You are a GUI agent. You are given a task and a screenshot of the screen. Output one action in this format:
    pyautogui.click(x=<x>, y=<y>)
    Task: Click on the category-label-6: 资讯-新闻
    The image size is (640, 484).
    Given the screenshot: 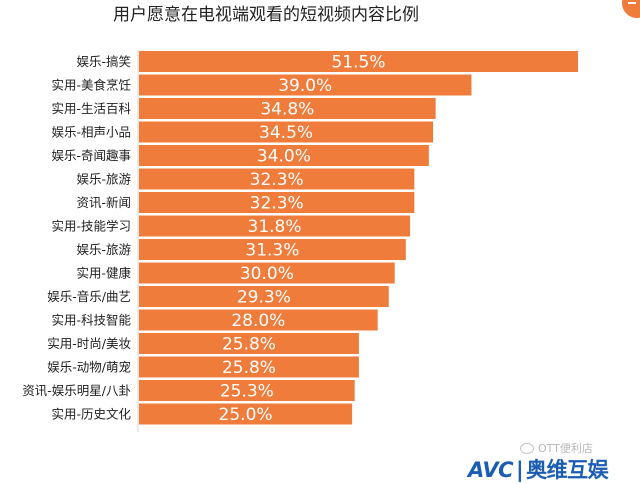 What is the action you would take?
    pyautogui.click(x=103, y=202)
    